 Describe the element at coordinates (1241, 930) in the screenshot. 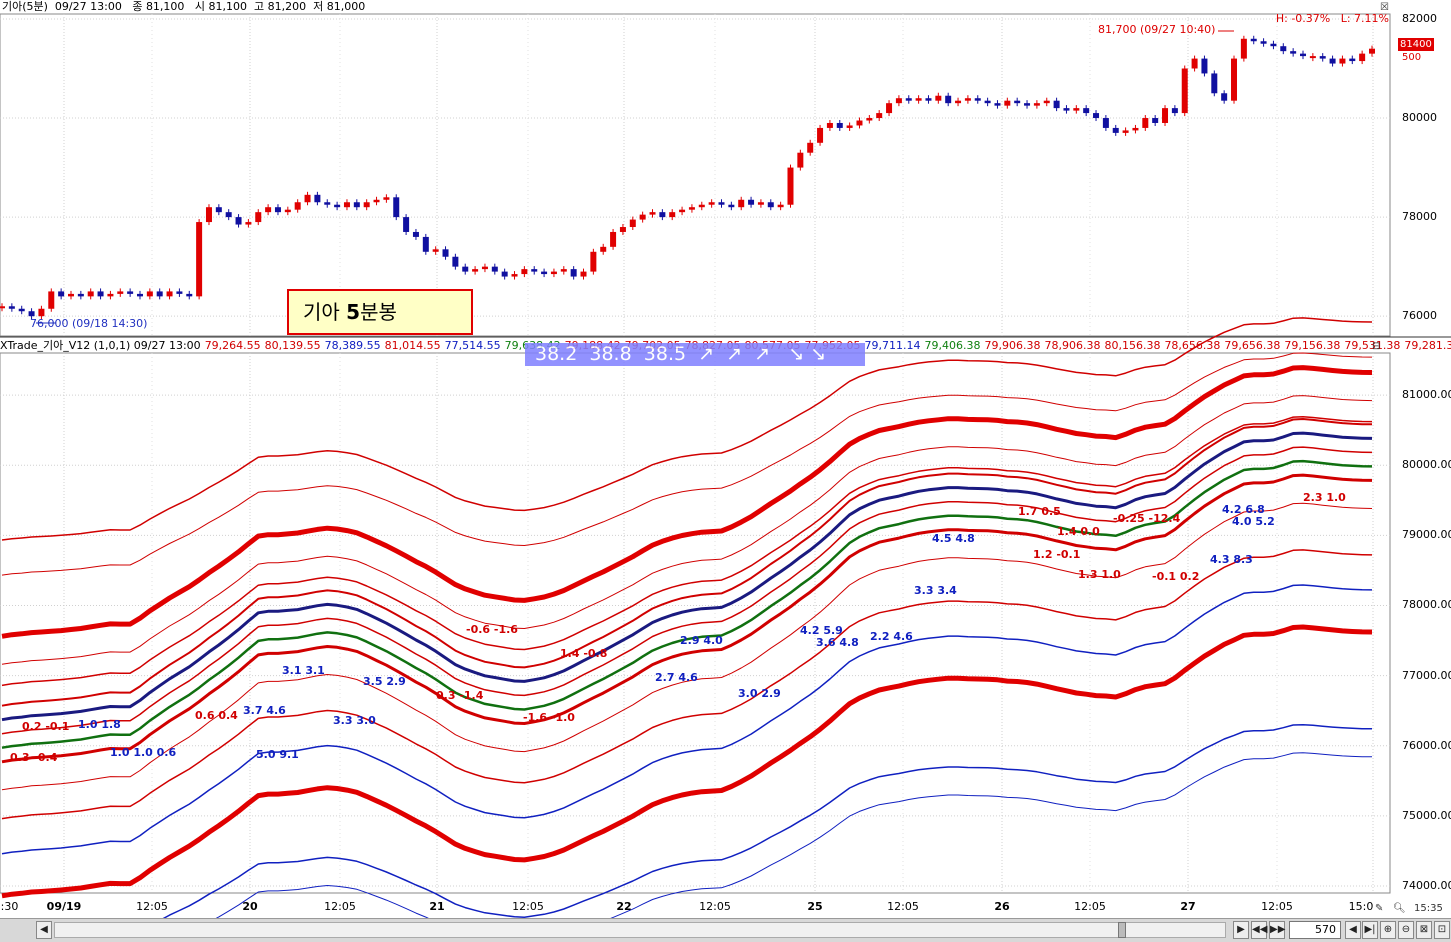

I see `scroll-right-button: ▶` at that location.